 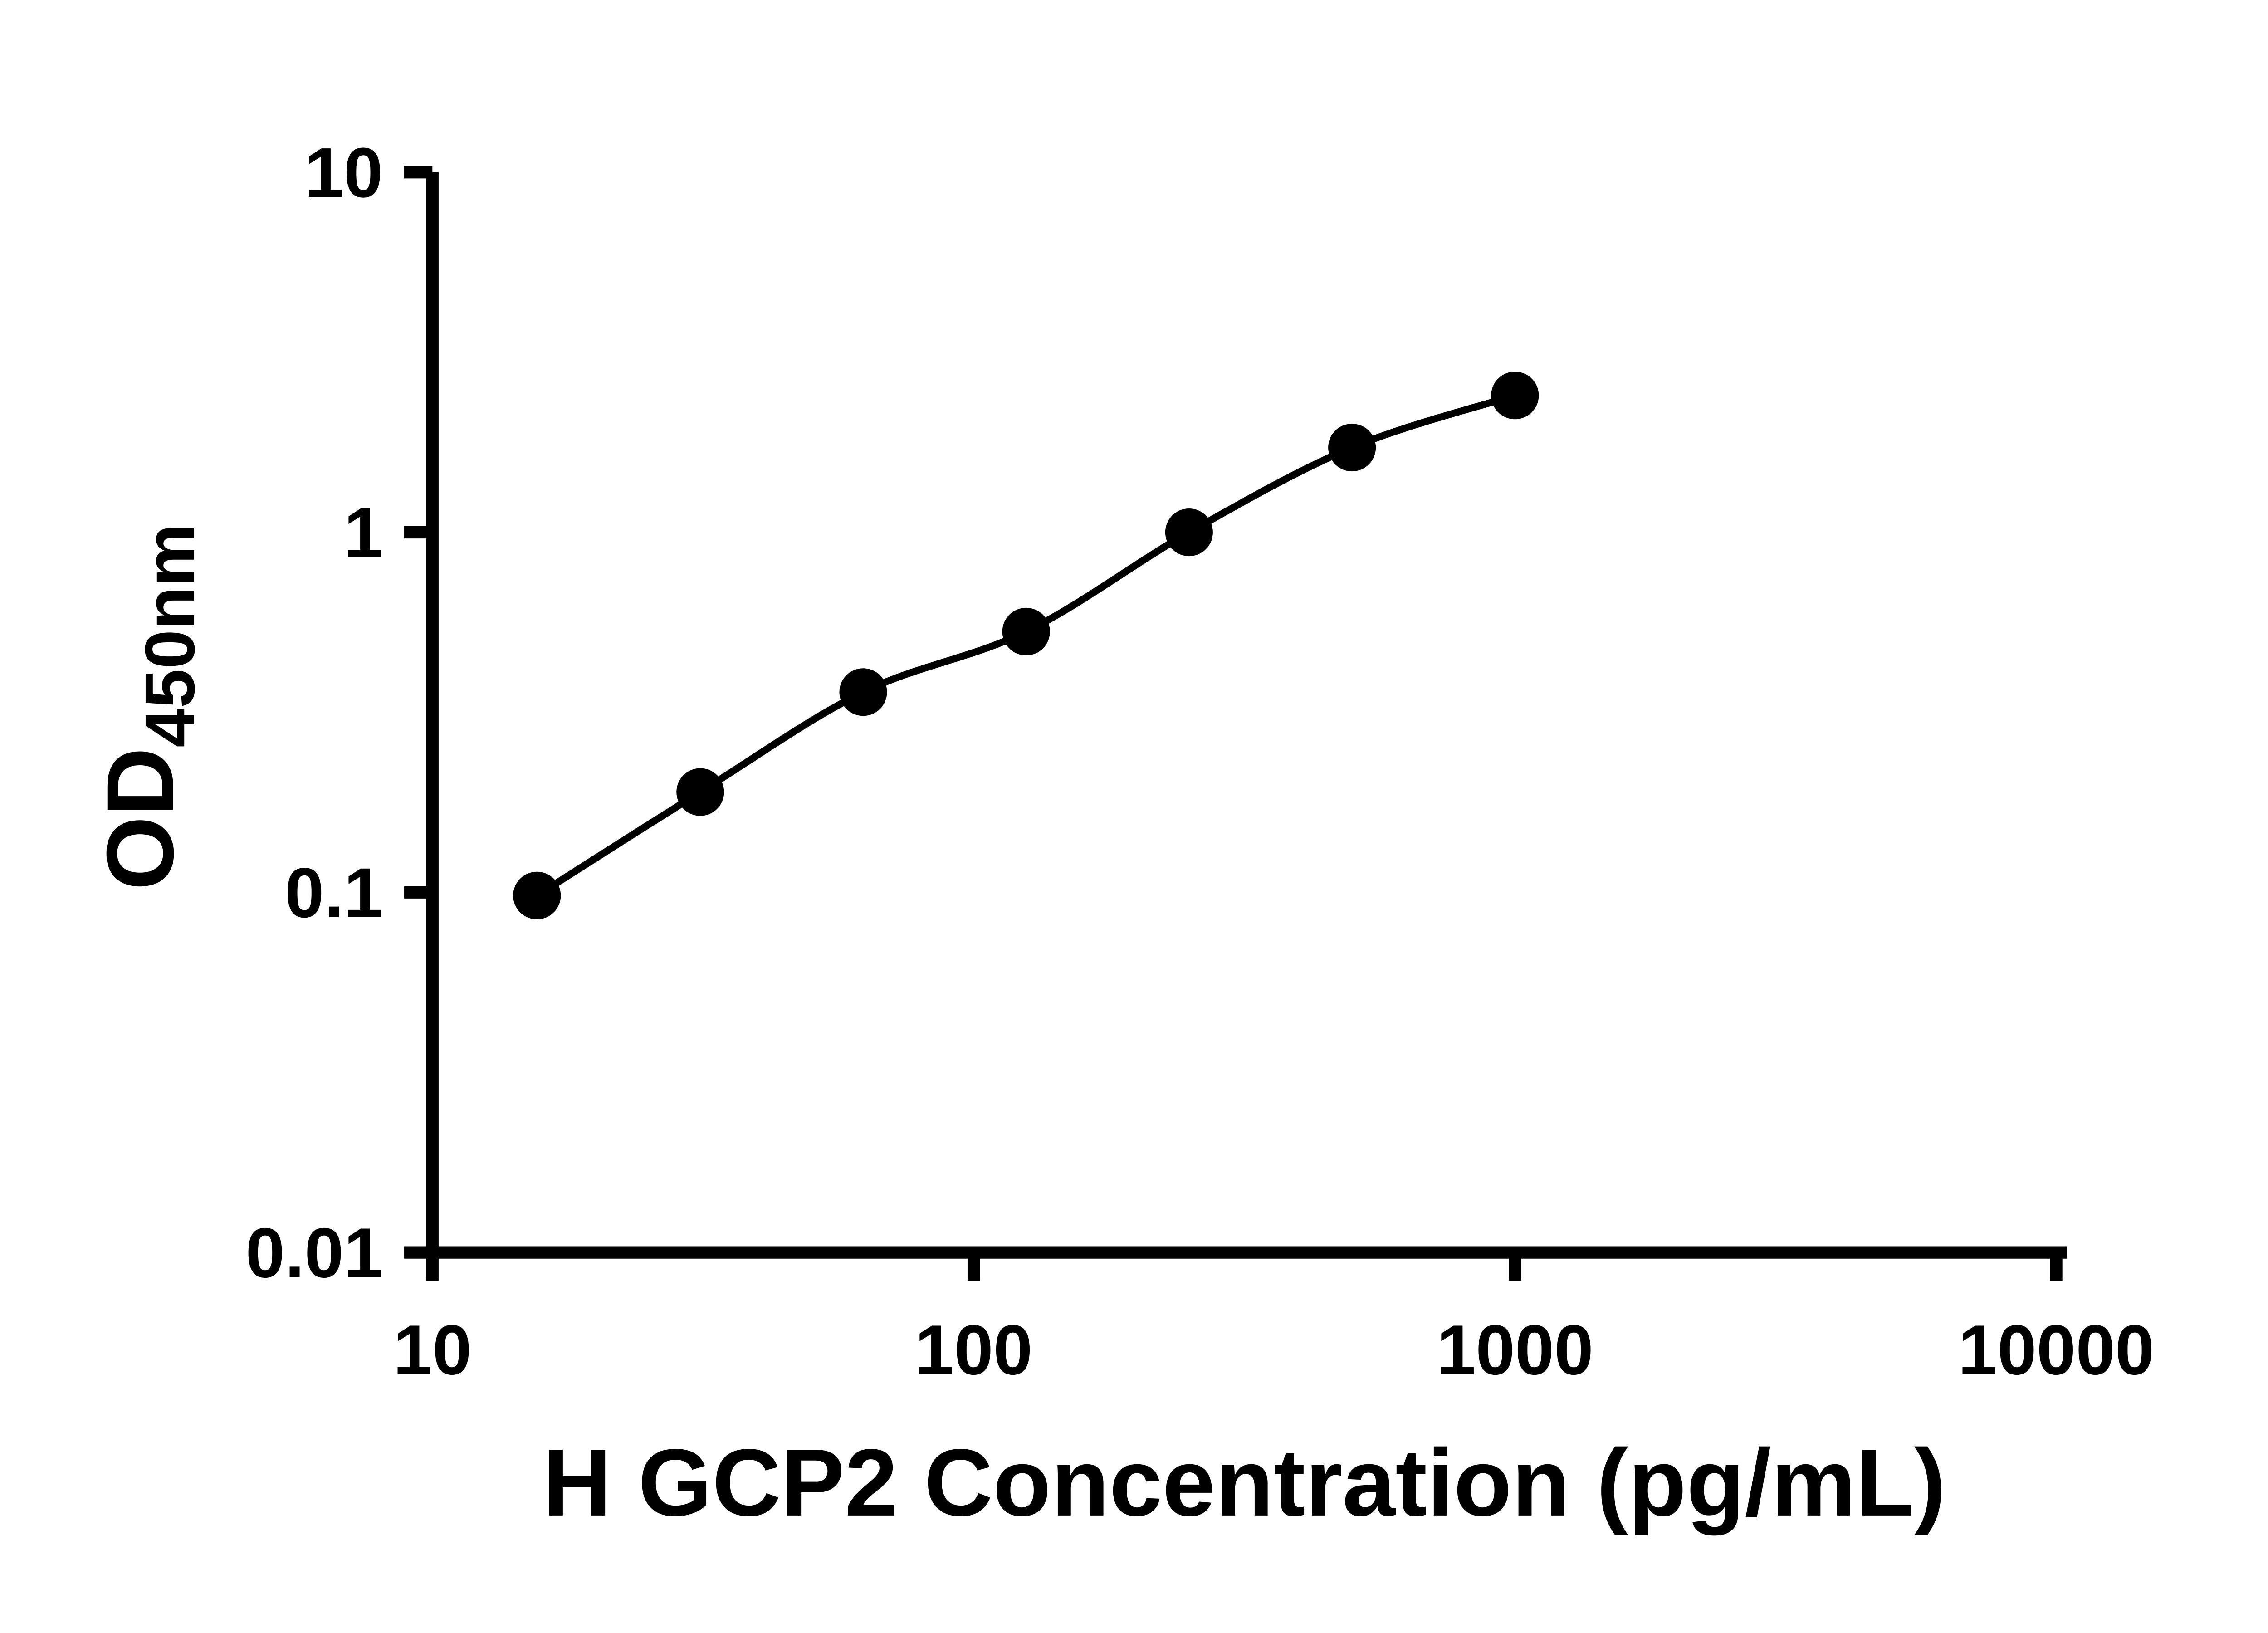 I want to click on y-axis-title-subscript: 450nm, so click(x=170, y=636).